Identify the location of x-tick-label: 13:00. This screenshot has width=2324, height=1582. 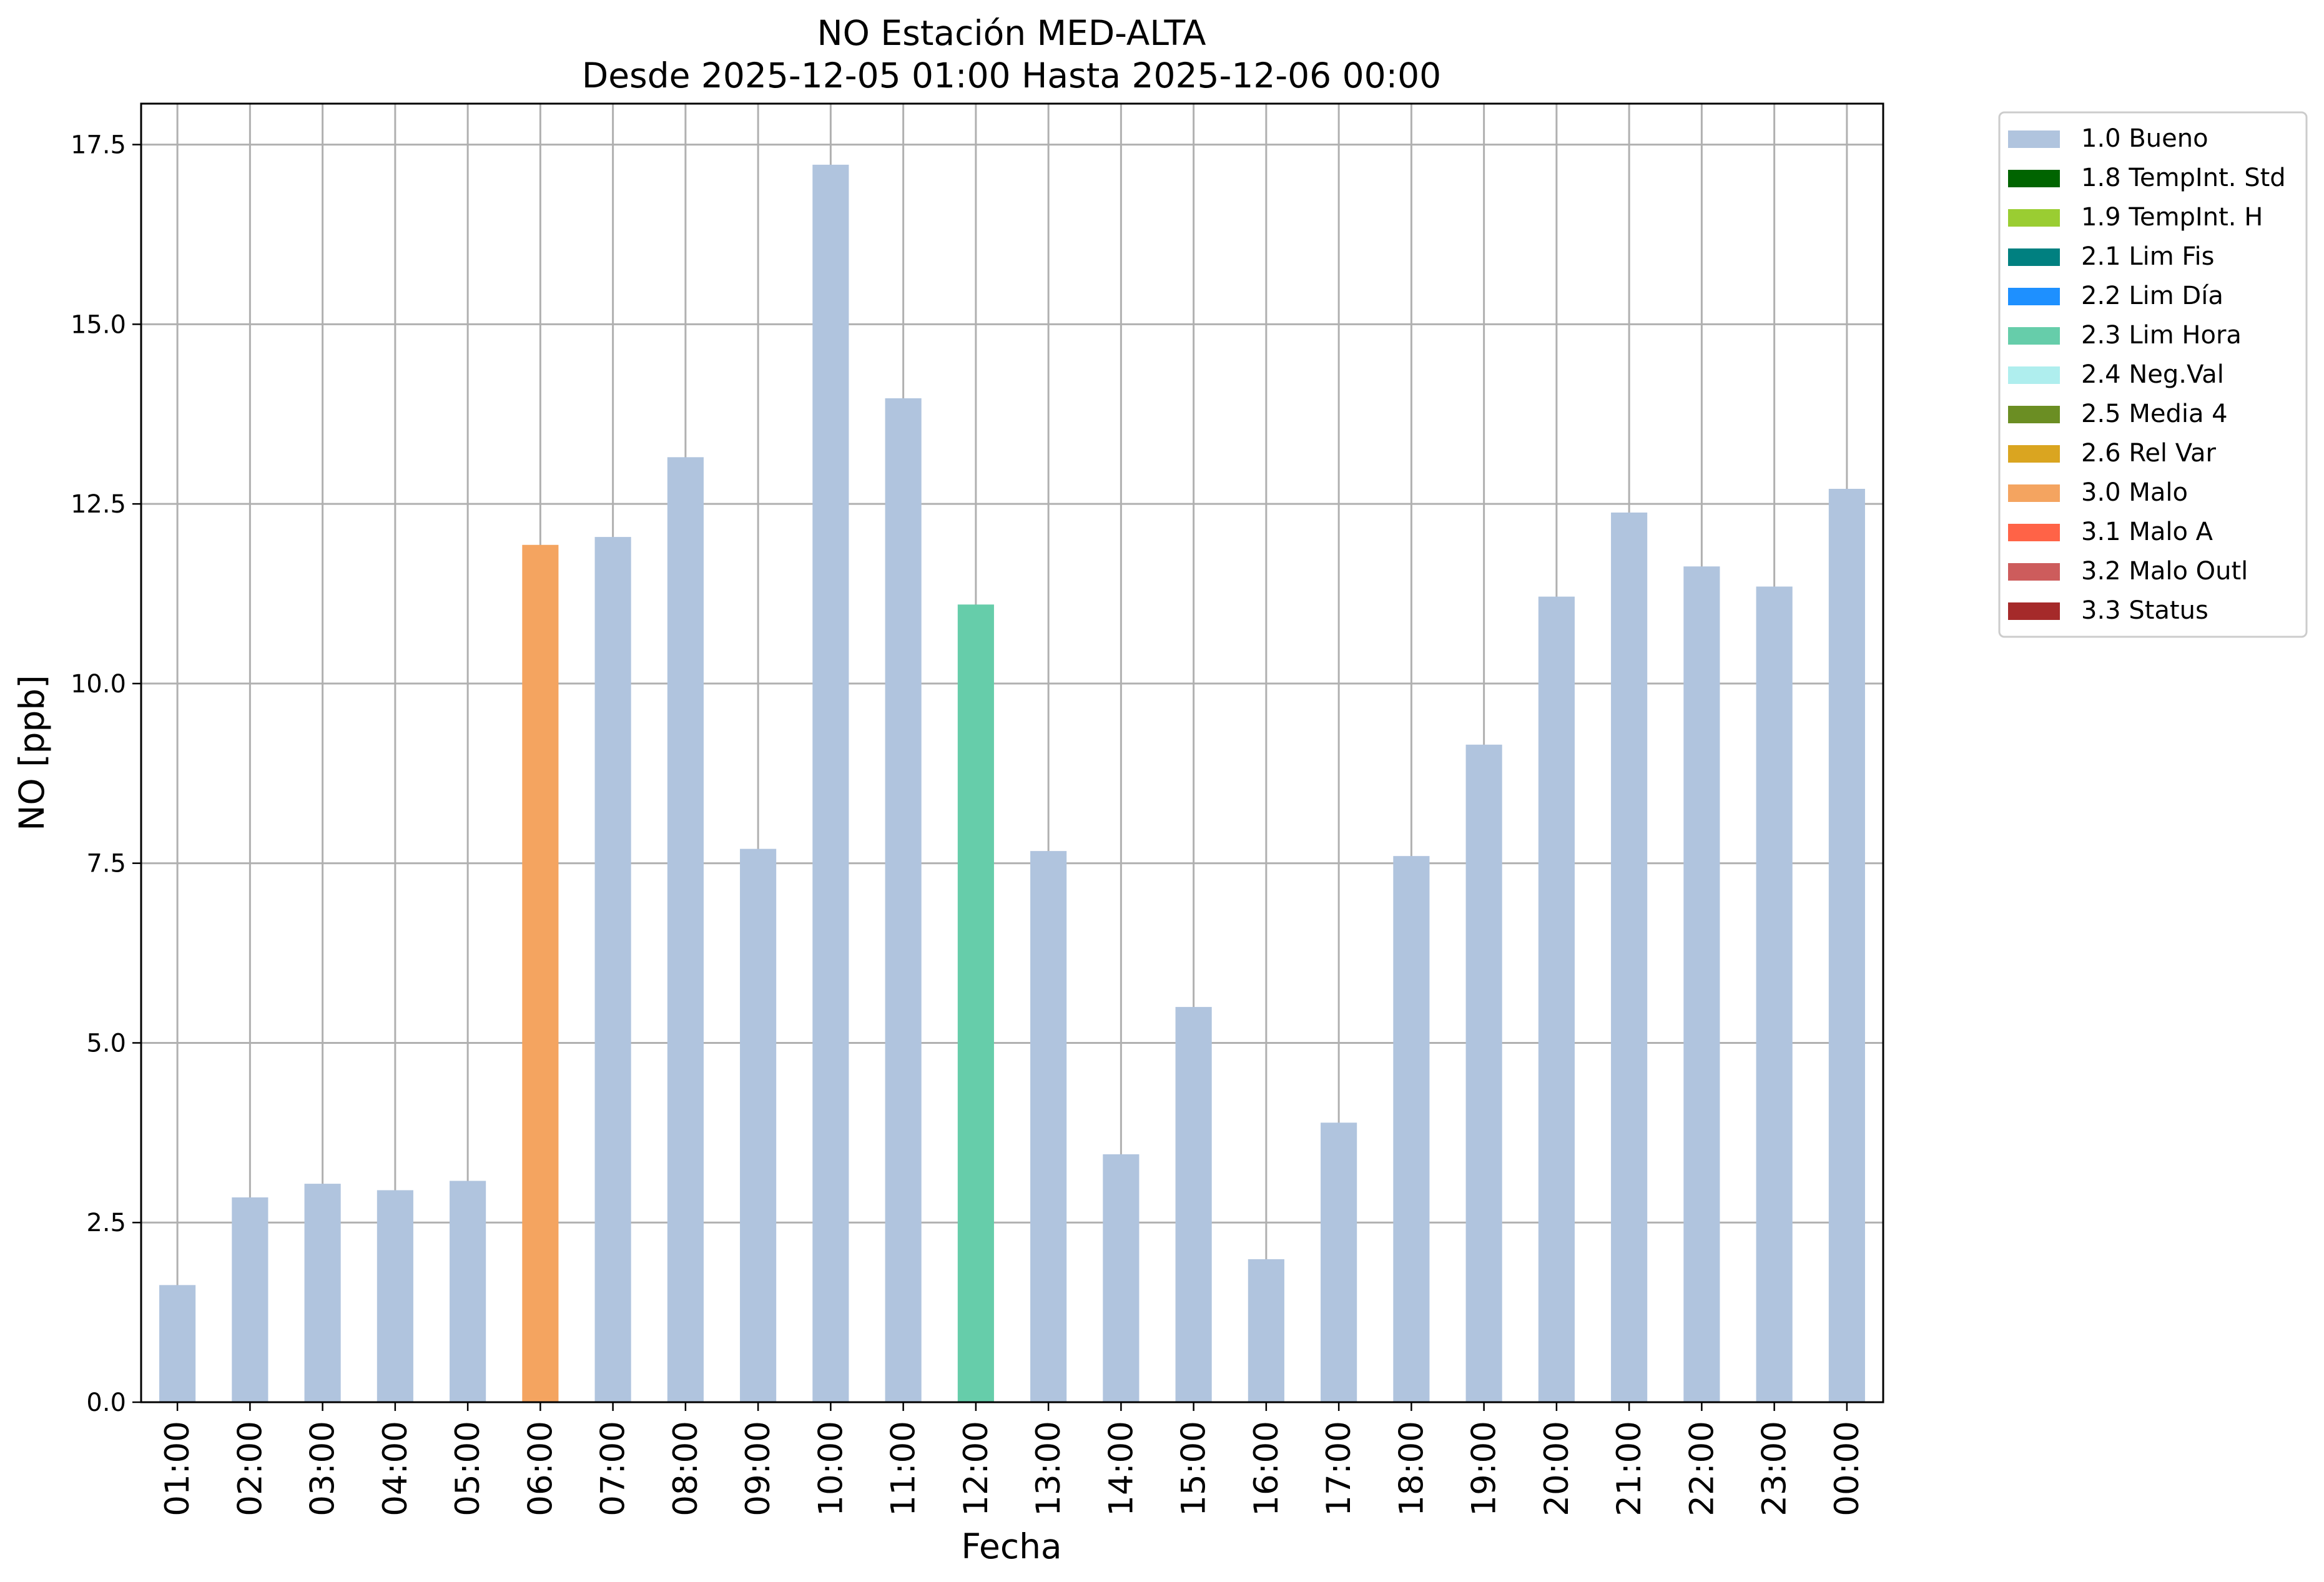
(1049, 1468).